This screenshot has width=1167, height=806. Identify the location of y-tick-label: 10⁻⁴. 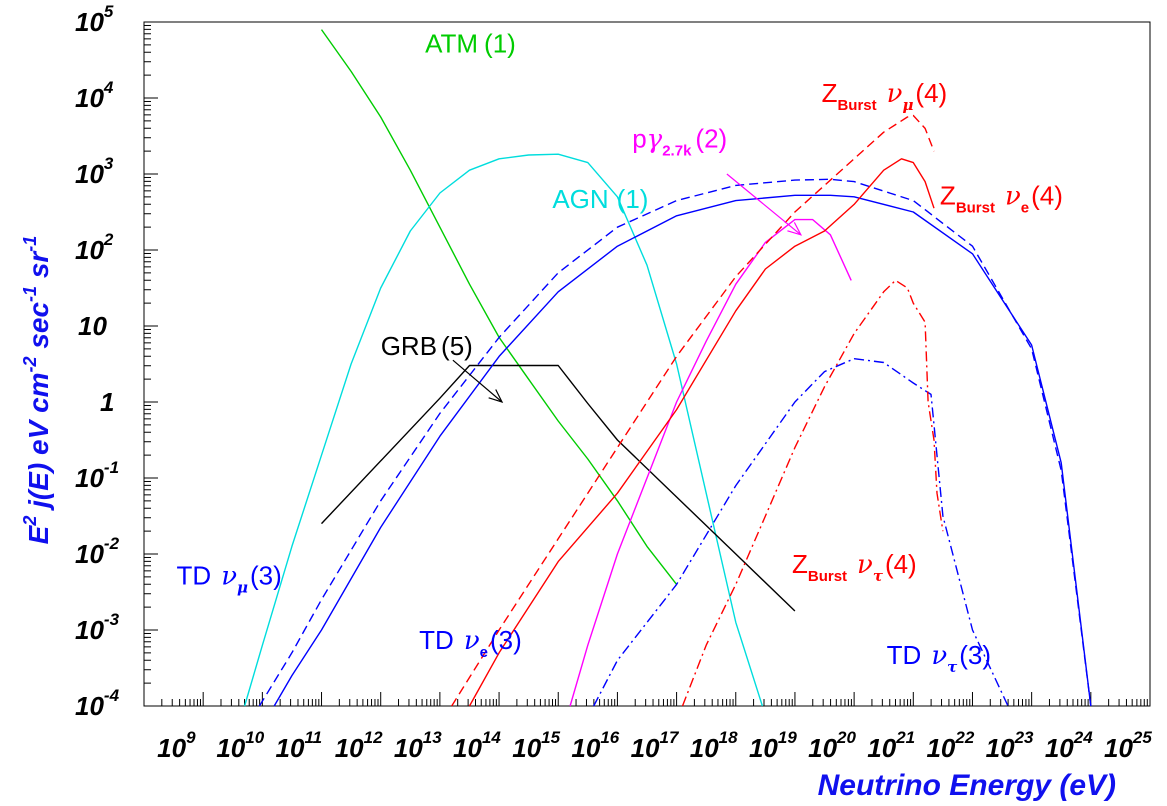
(97, 703).